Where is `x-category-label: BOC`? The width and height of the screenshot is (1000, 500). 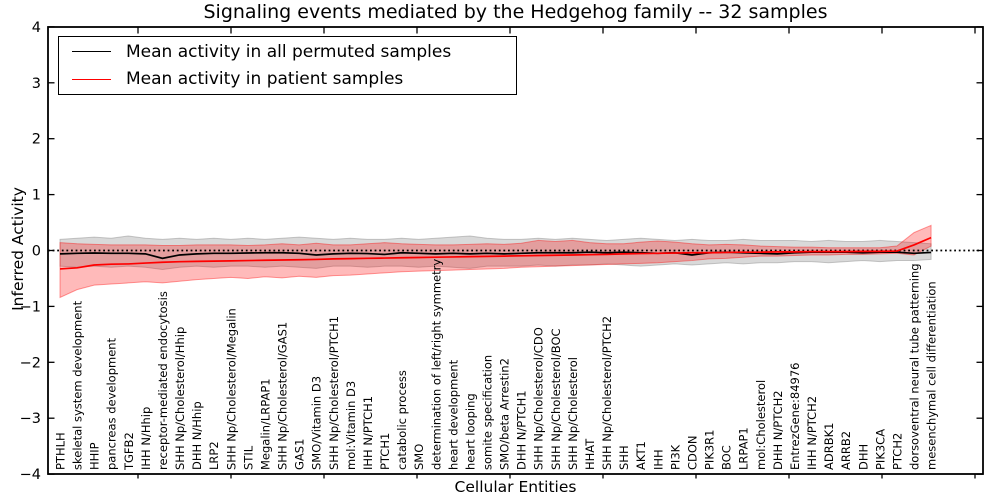
x-category-label: BOC is located at coordinates (727, 457).